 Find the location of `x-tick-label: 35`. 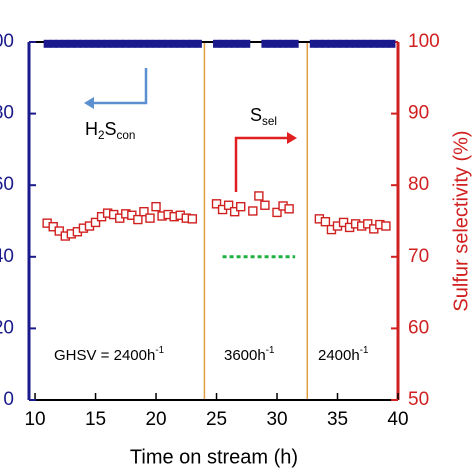

x-tick-label: 35 is located at coordinates (337, 419).